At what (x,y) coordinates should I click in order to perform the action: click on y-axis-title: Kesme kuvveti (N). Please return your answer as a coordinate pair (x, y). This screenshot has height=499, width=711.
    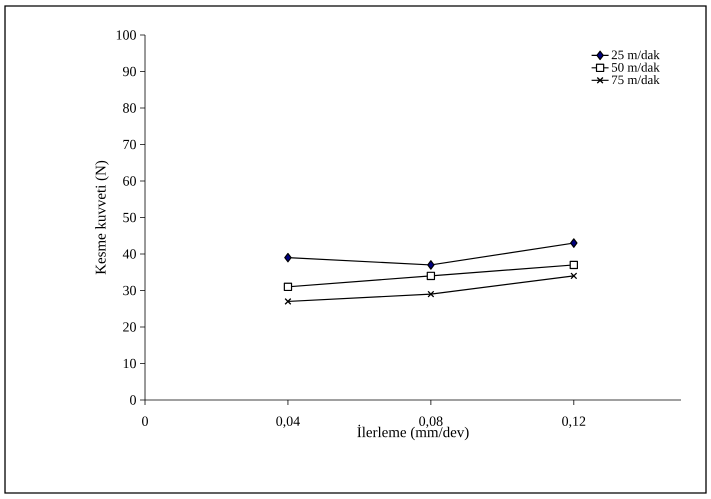
    Looking at the image, I should click on (102, 217).